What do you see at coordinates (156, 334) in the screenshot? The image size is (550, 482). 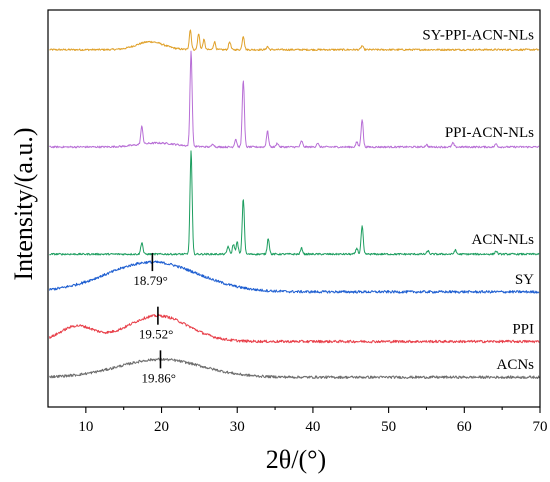 I see `peak-label-ppi: 19.52°` at bounding box center [156, 334].